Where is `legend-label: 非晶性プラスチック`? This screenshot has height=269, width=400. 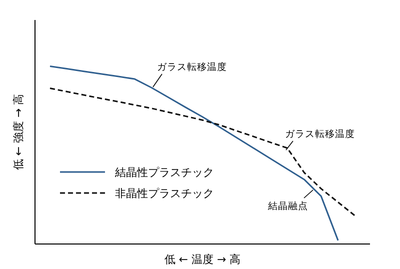 legend-label: 非晶性プラスチック is located at coordinates (164, 193).